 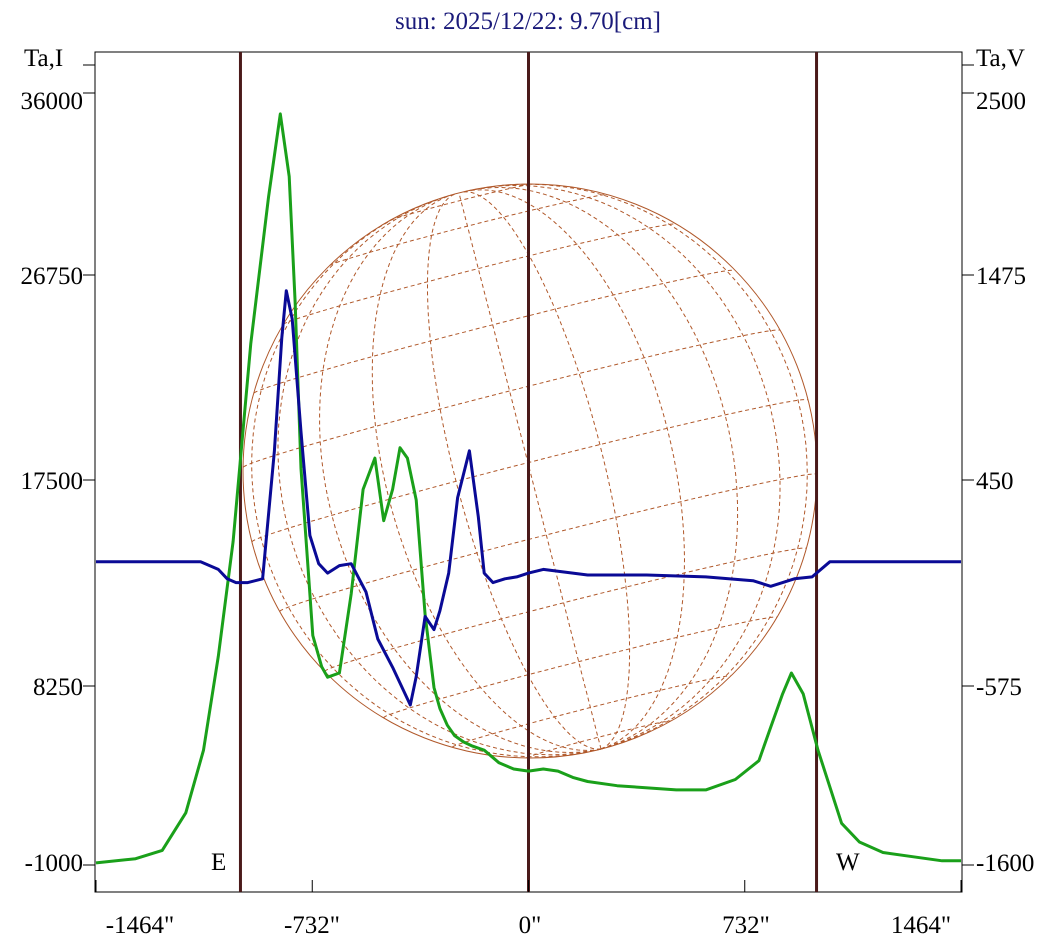 What do you see at coordinates (43, 58) in the screenshot?
I see `left-axis-label: Ta,I` at bounding box center [43, 58].